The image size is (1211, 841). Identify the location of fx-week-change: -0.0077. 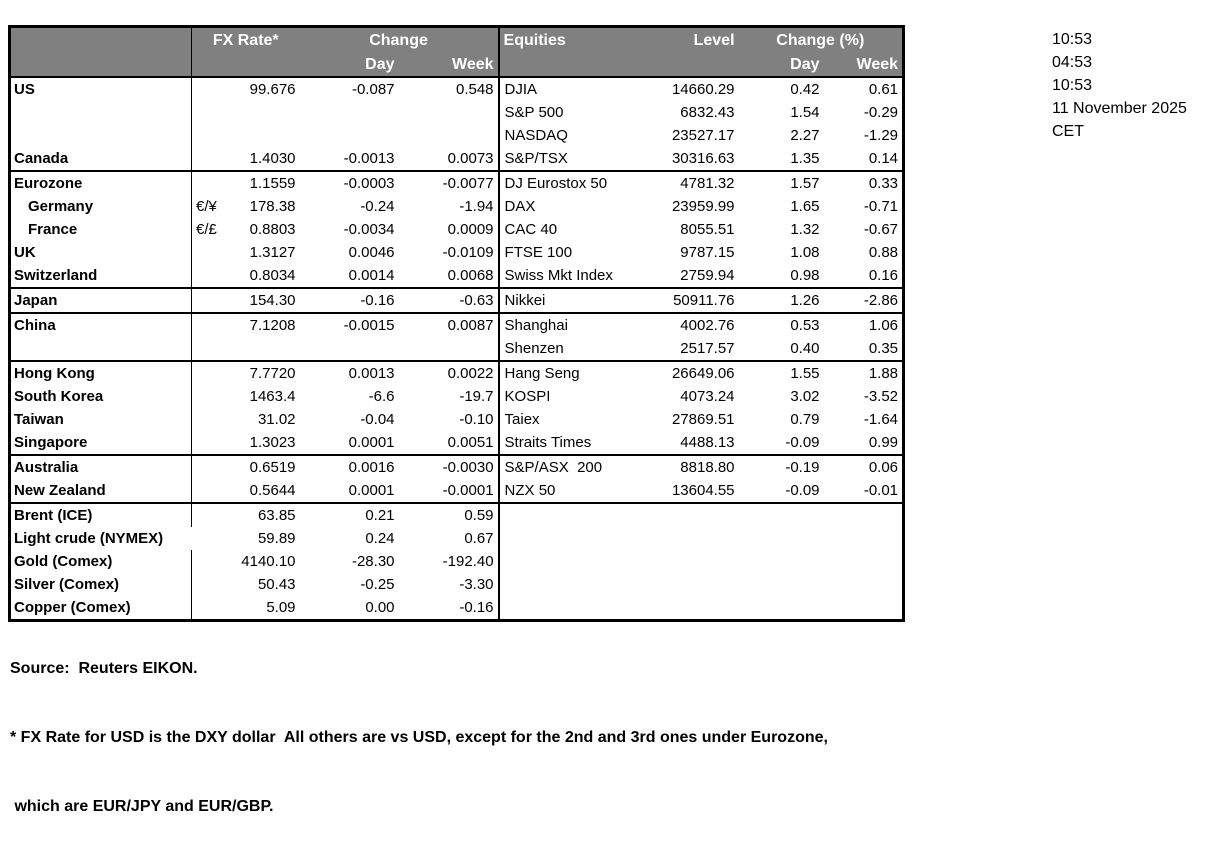
(448, 182).